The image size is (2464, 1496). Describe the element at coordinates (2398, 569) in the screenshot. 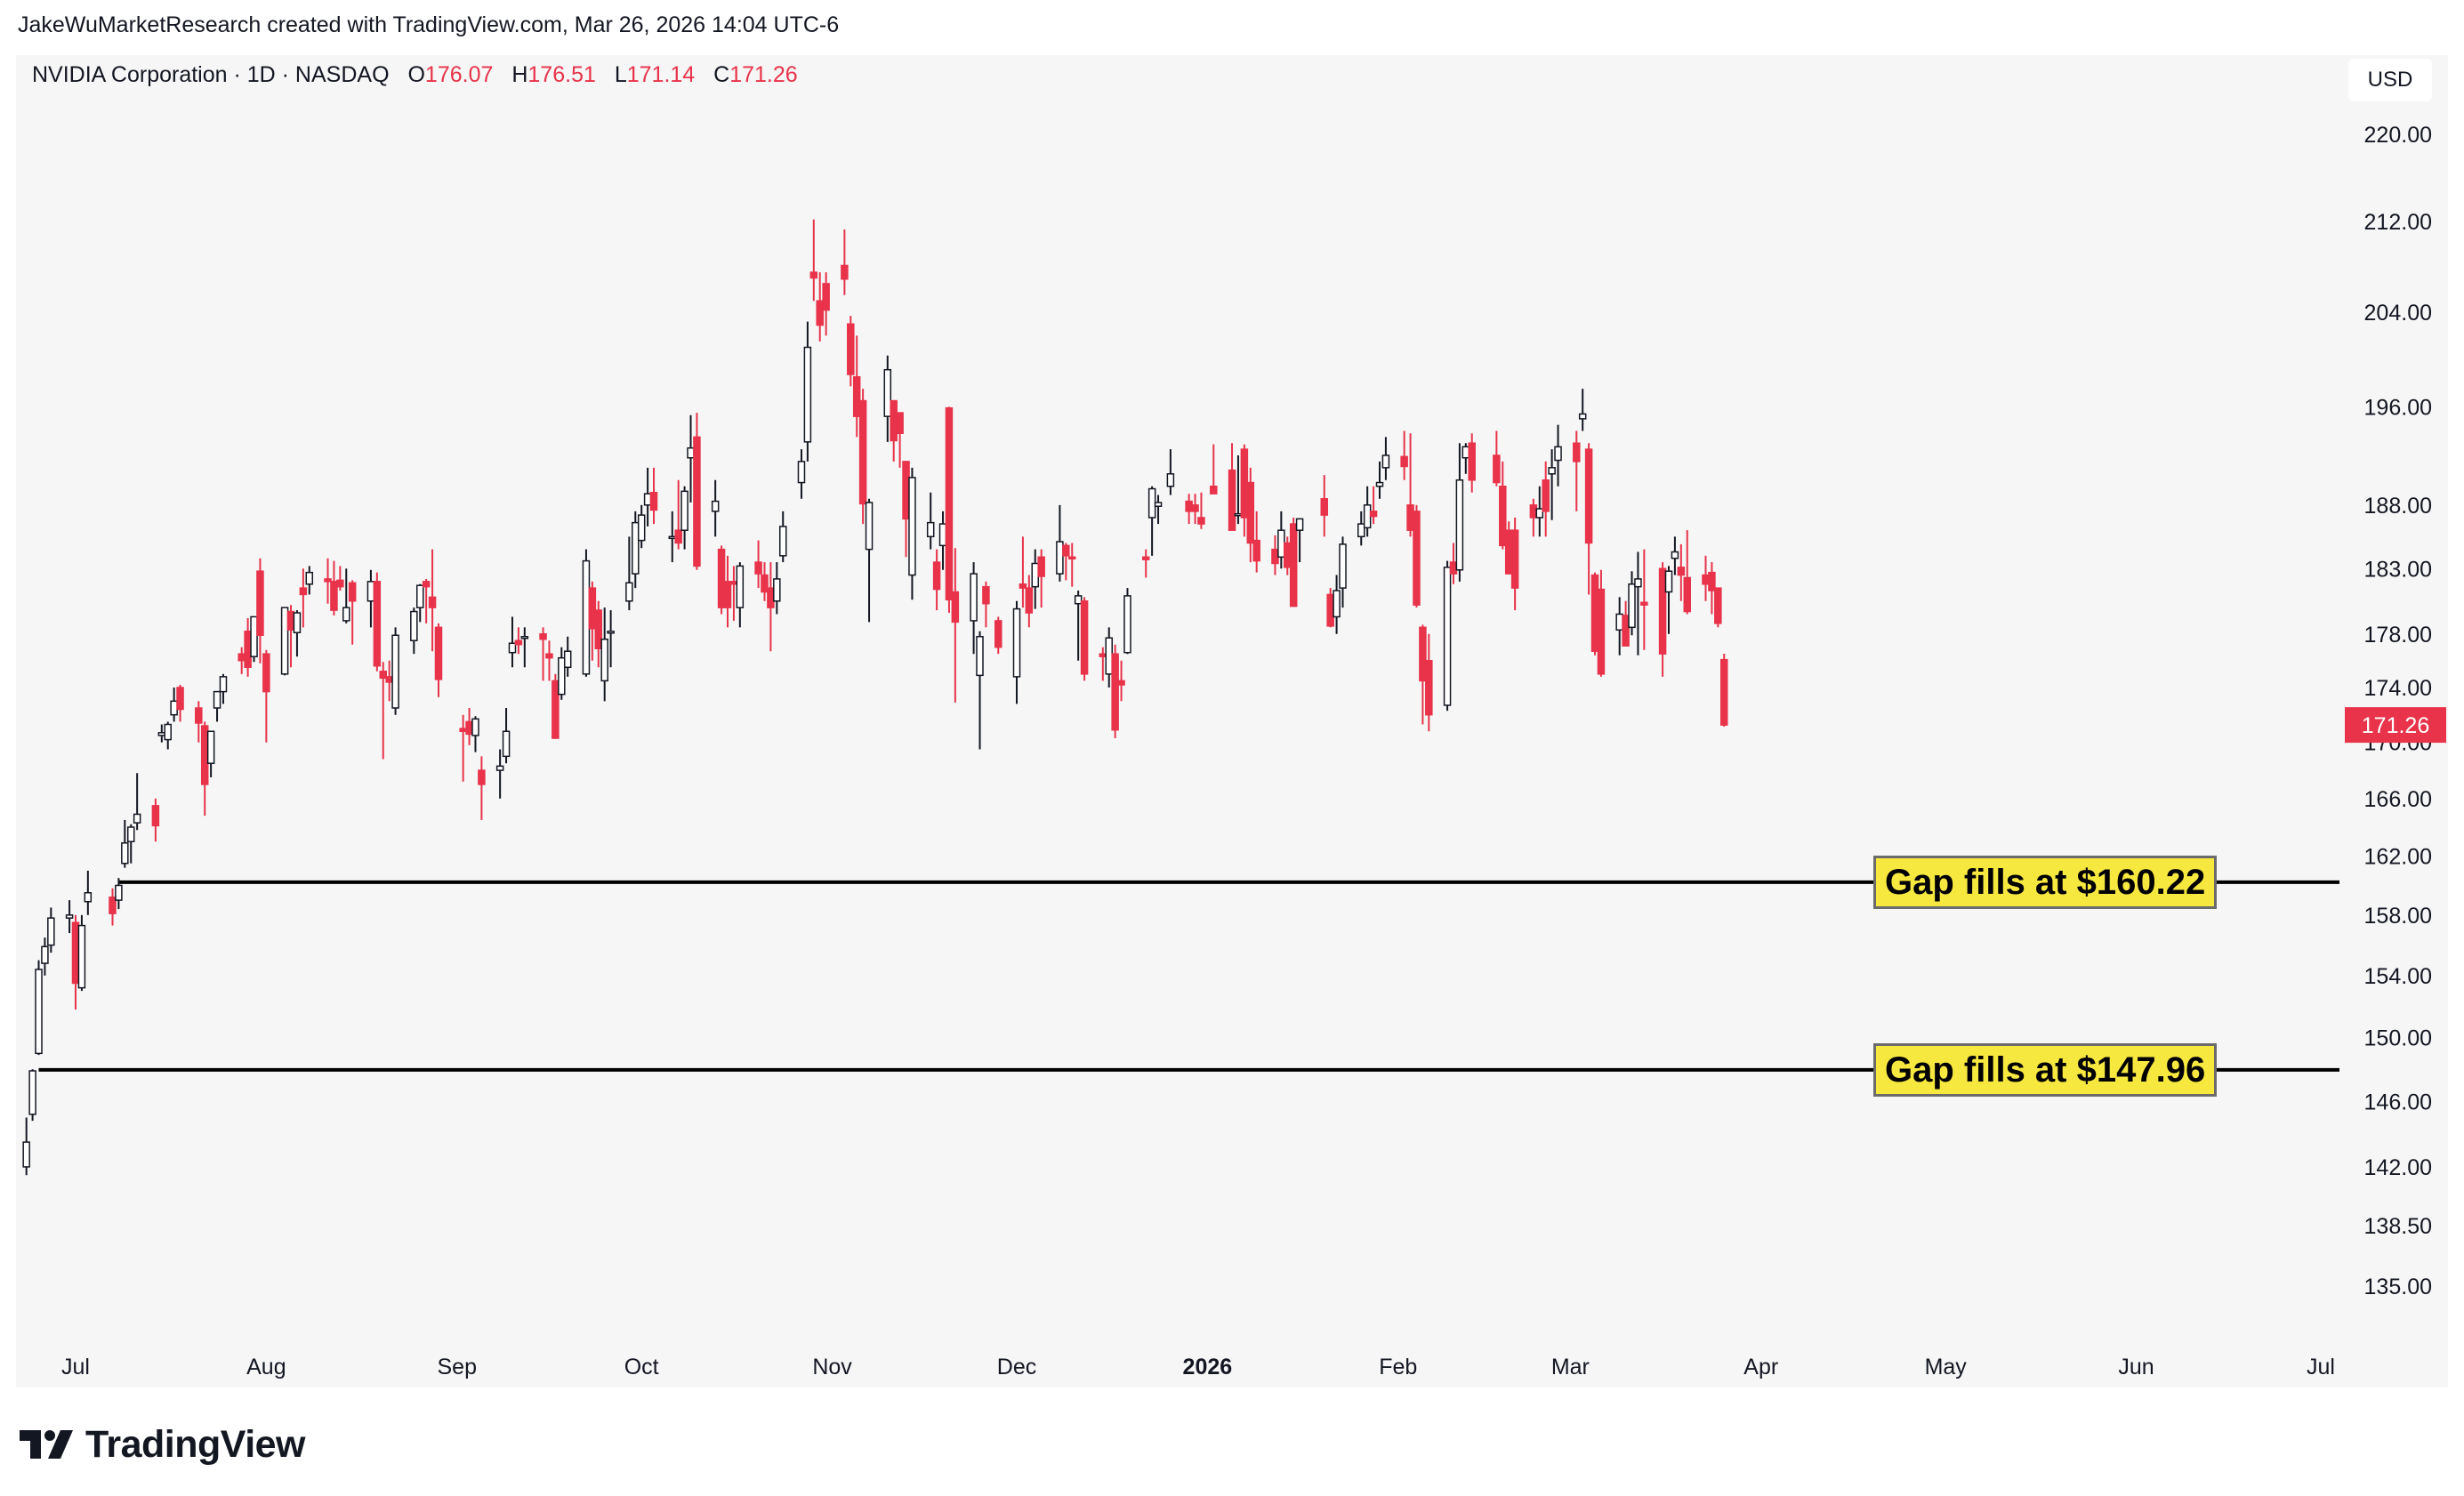

I see `y-tick-label: 183.00` at that location.